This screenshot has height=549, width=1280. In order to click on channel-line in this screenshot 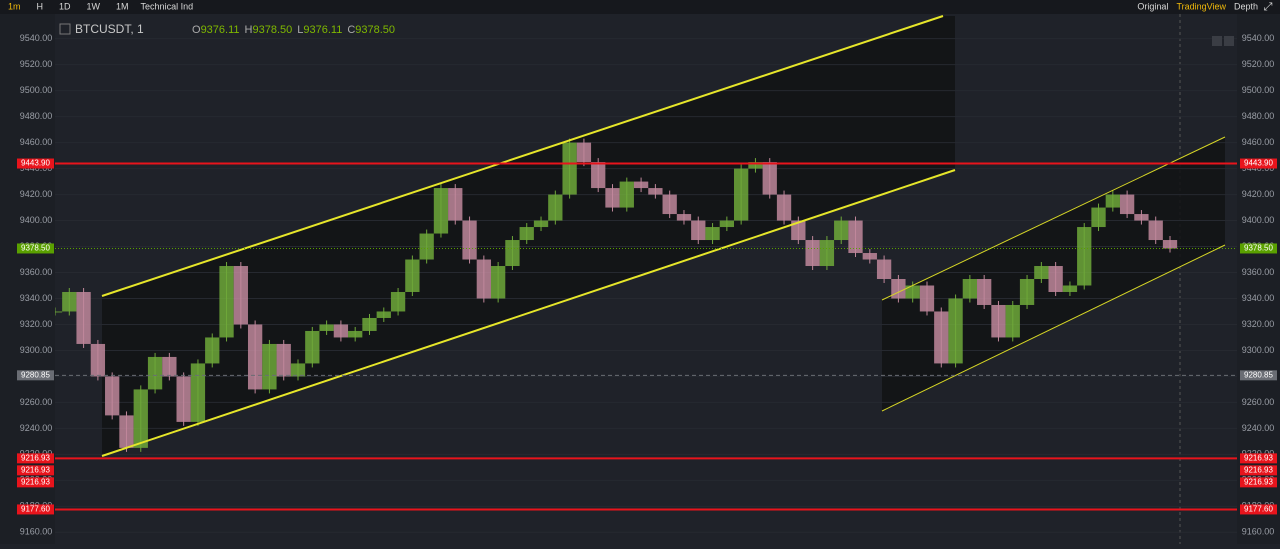, I will do `click(1053, 328)`.